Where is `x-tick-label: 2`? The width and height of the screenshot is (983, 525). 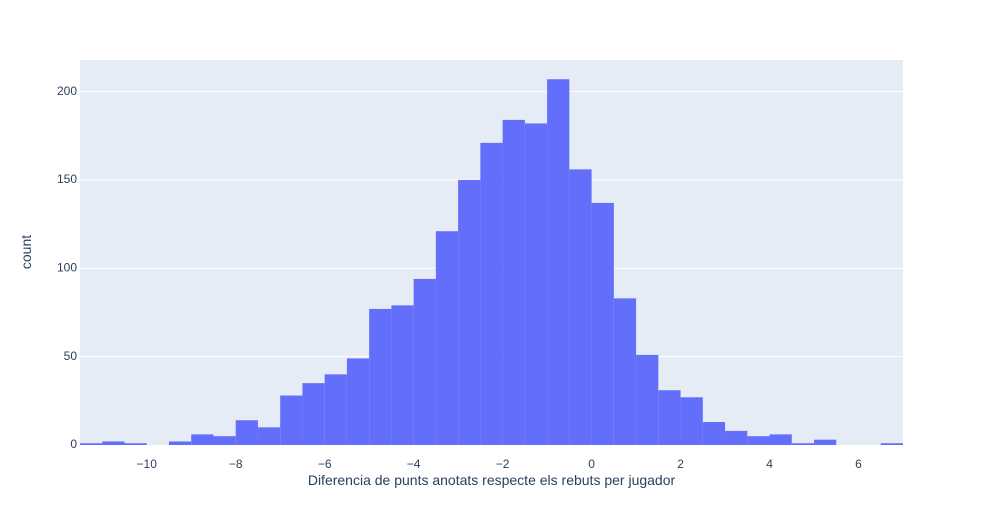
x-tick-label: 2 is located at coordinates (680, 464).